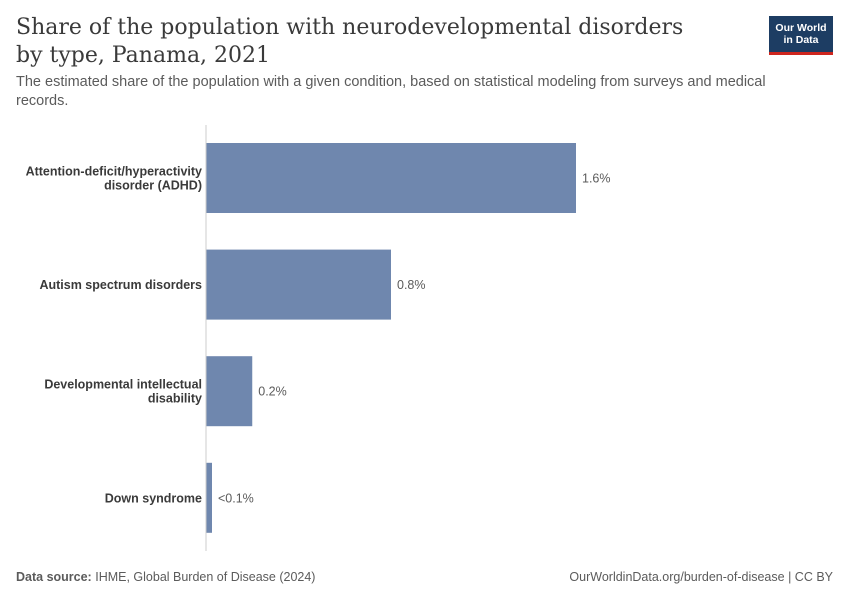 The image size is (850, 600). What do you see at coordinates (596, 179) in the screenshot?
I see `value-label: 1.6%` at bounding box center [596, 179].